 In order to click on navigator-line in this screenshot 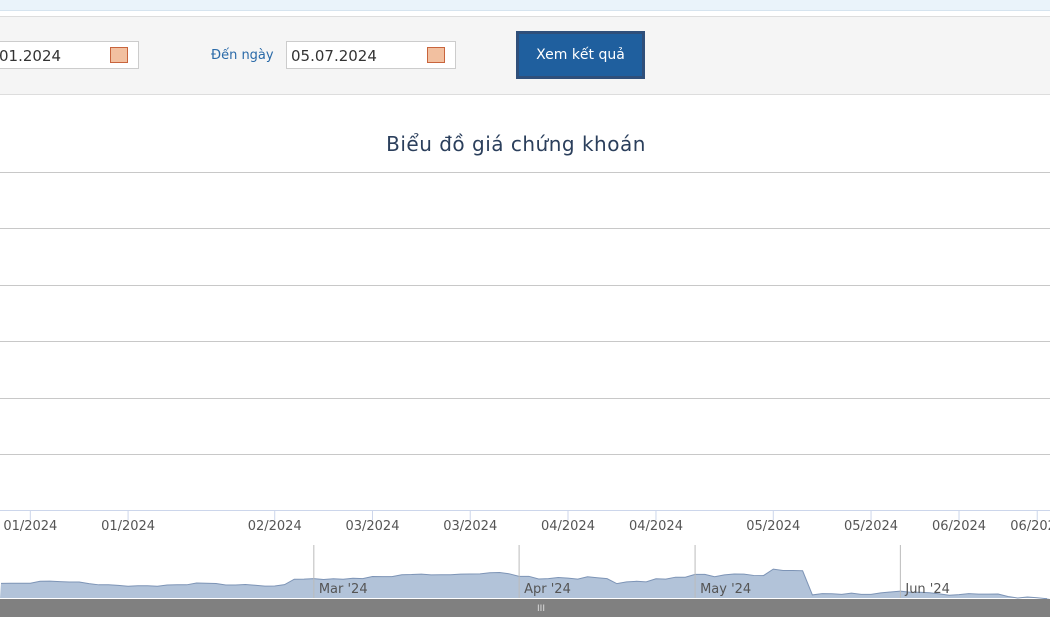, I will do `click(524, 584)`.